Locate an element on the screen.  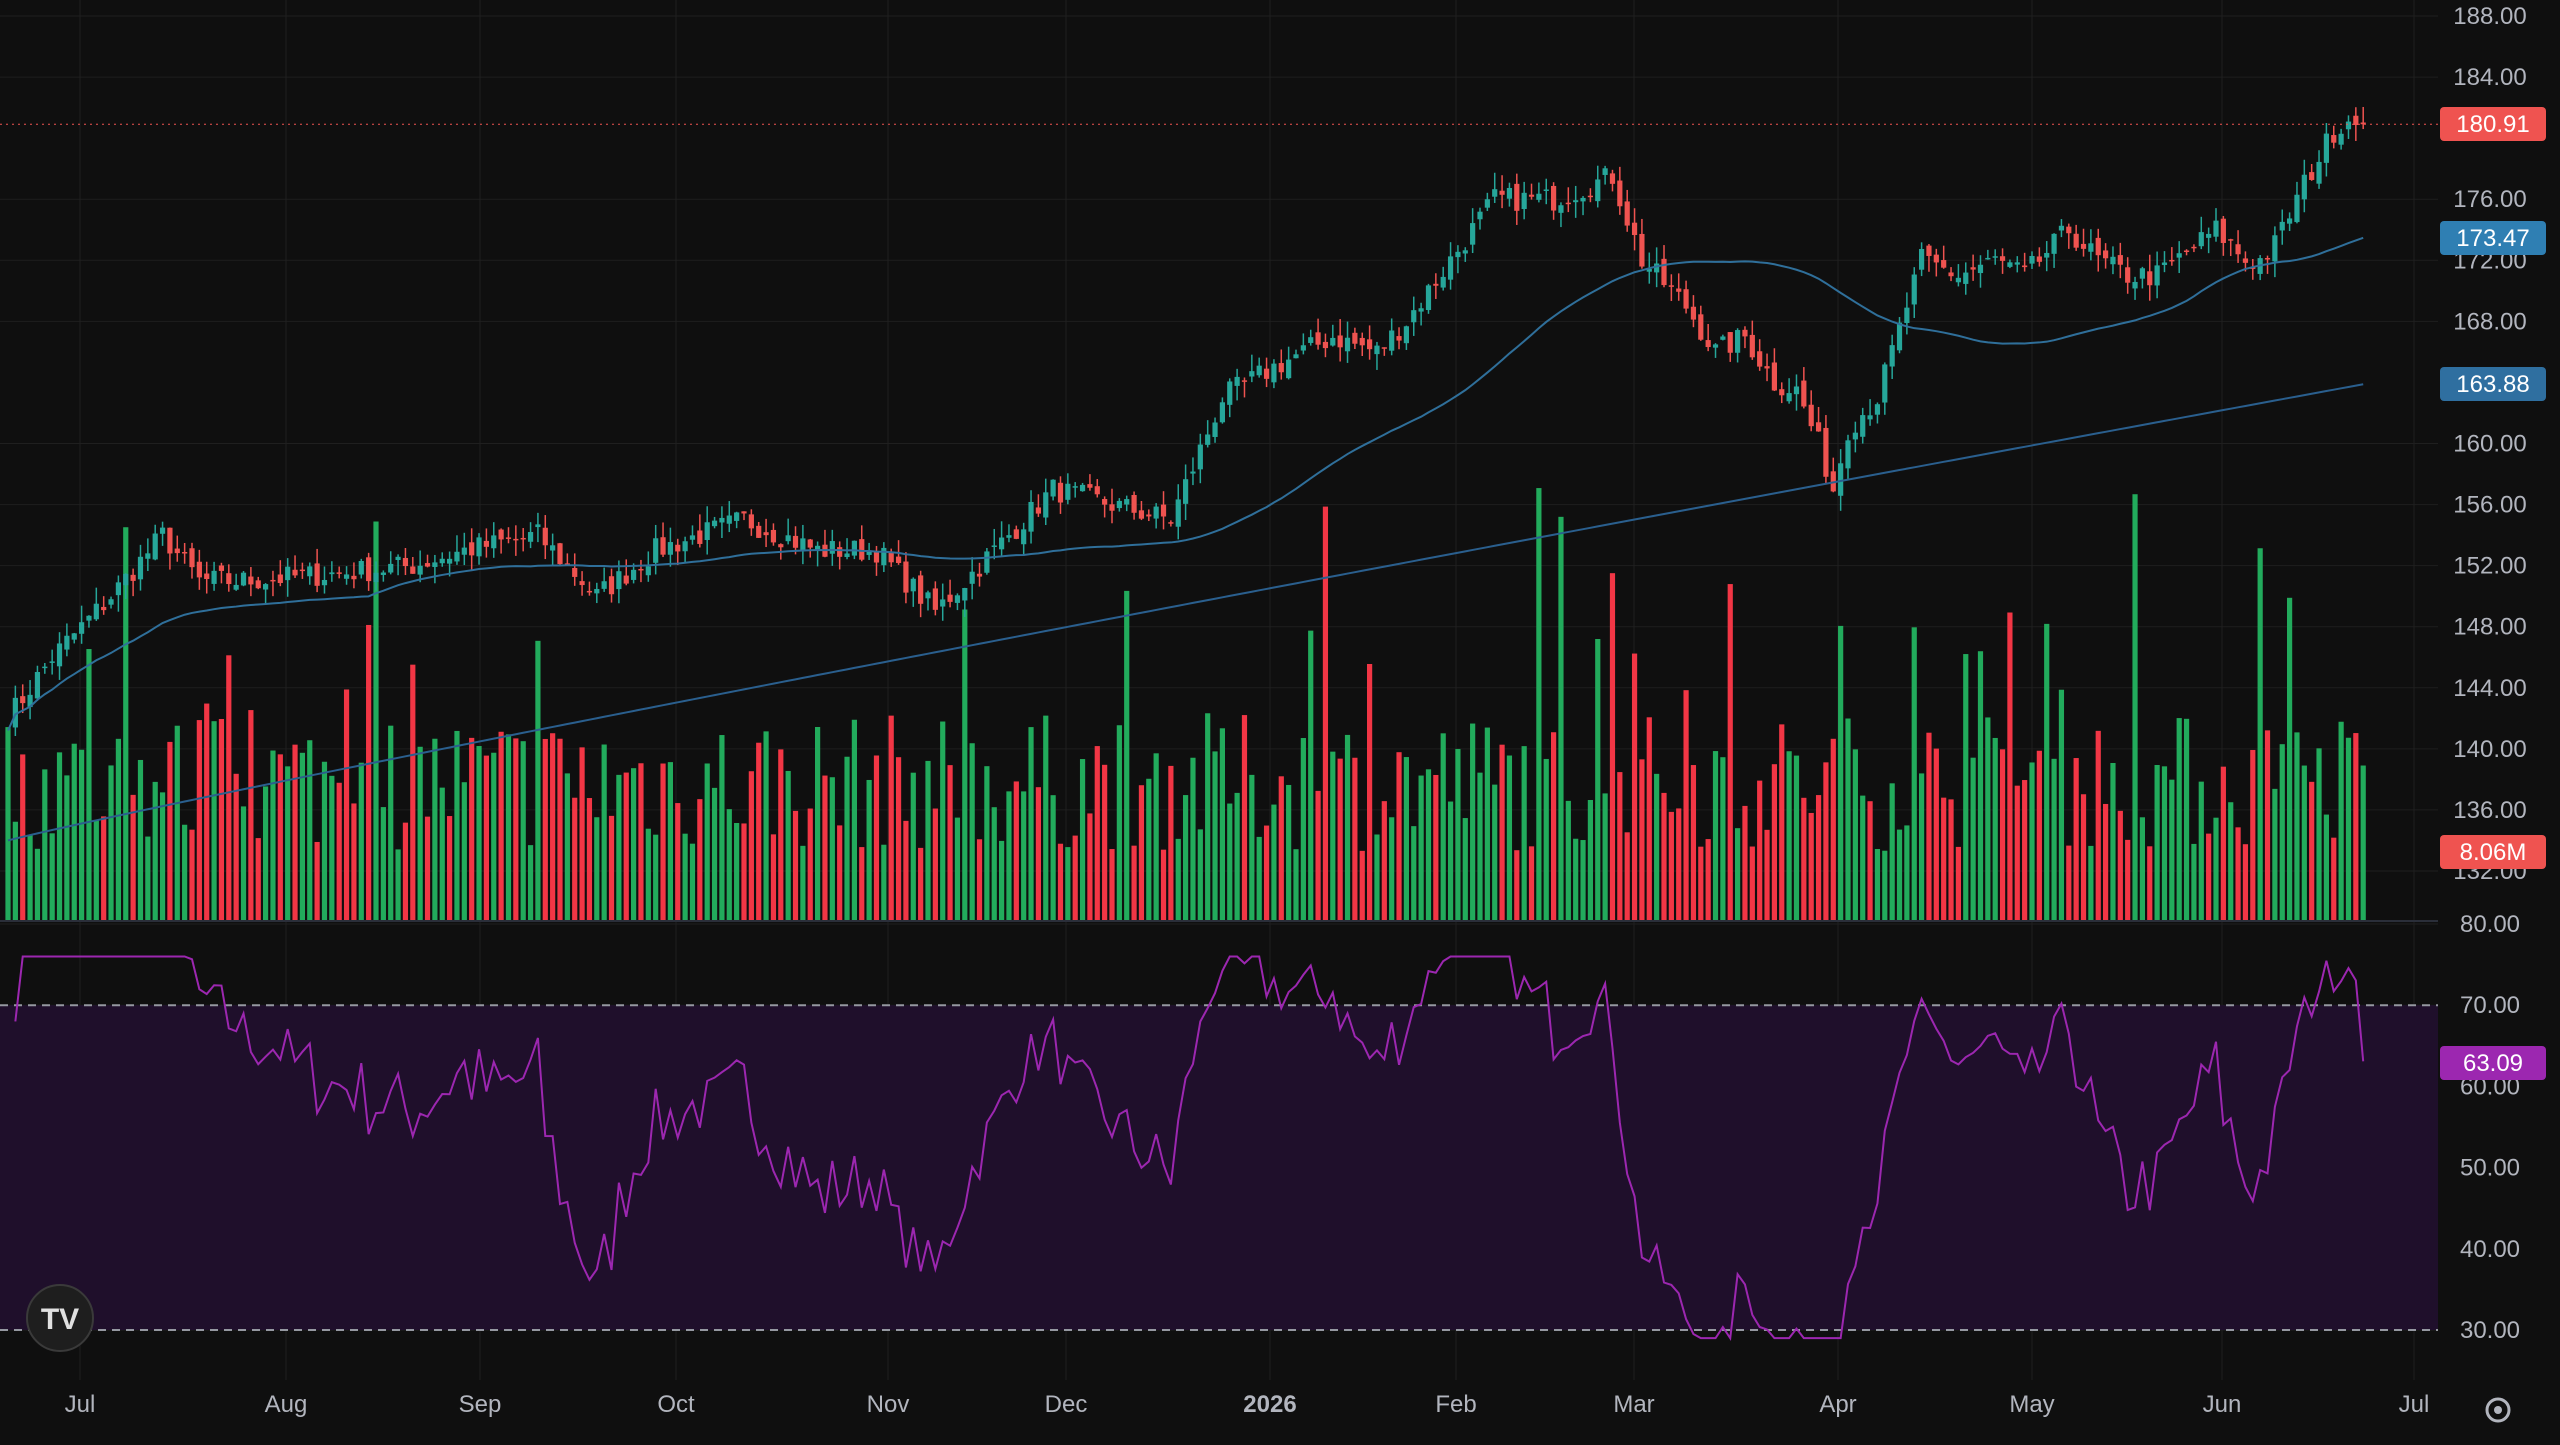
ma-fast-label-text: 173.47 is located at coordinates (2492, 238).